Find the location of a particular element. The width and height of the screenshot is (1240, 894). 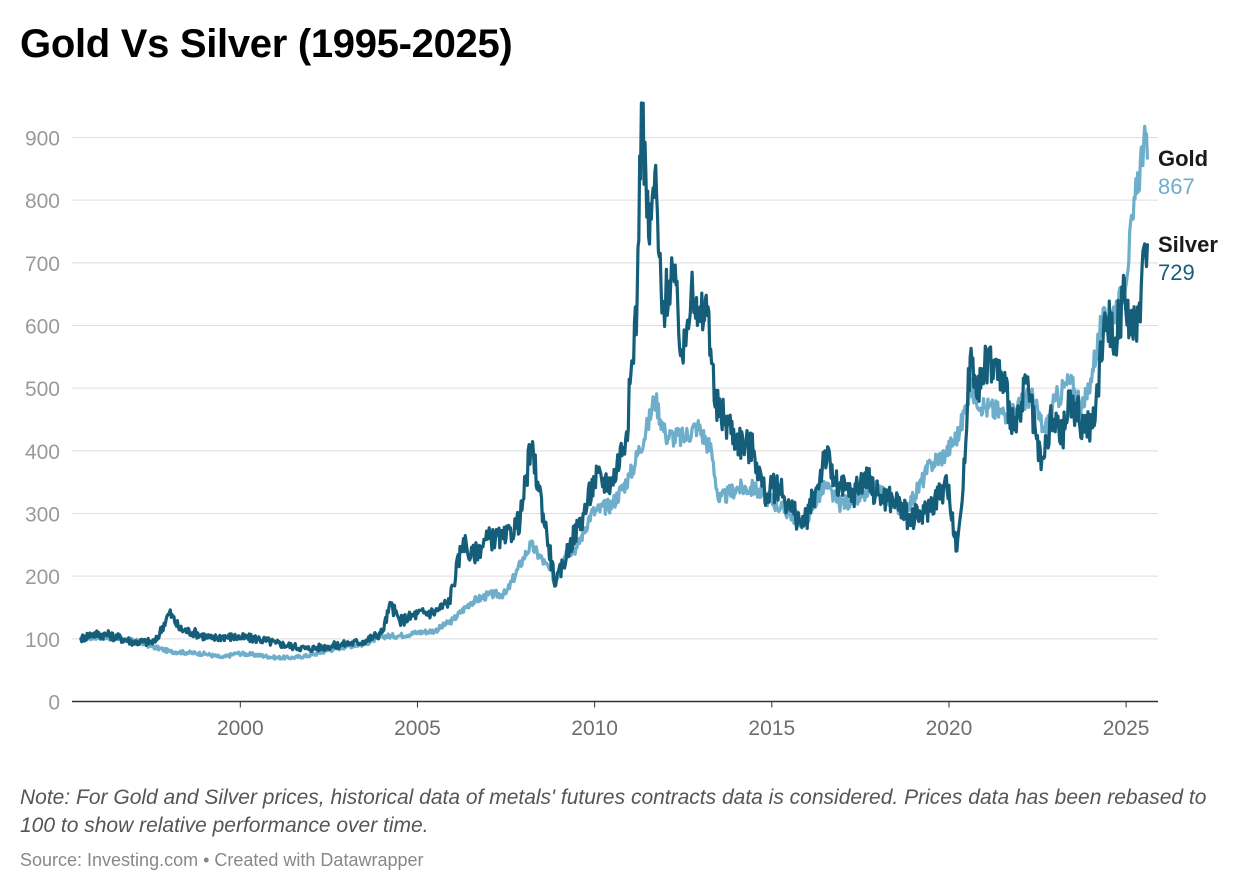

x-tick-label: 2000 is located at coordinates (240, 728).